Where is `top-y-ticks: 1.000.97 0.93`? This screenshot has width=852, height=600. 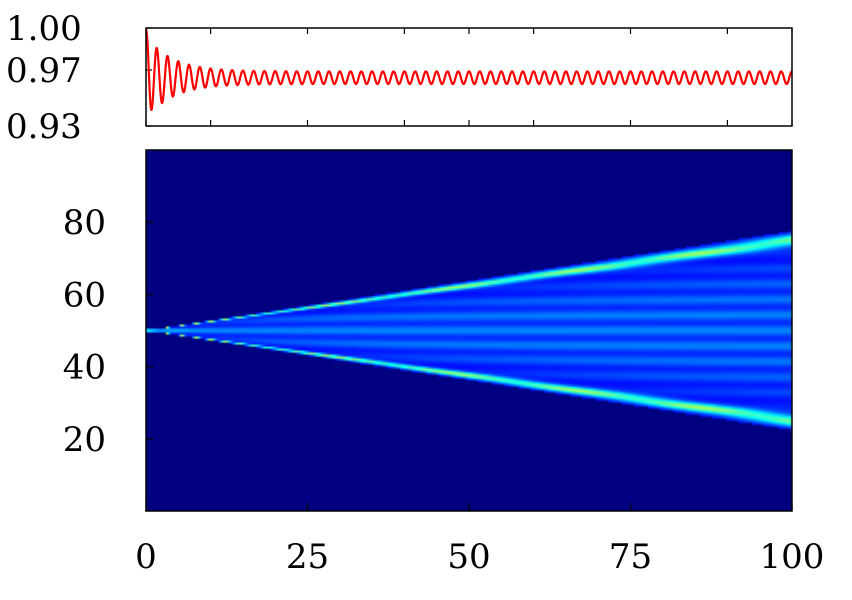 top-y-ticks: 1.000.97 0.93 is located at coordinates (79, 78).